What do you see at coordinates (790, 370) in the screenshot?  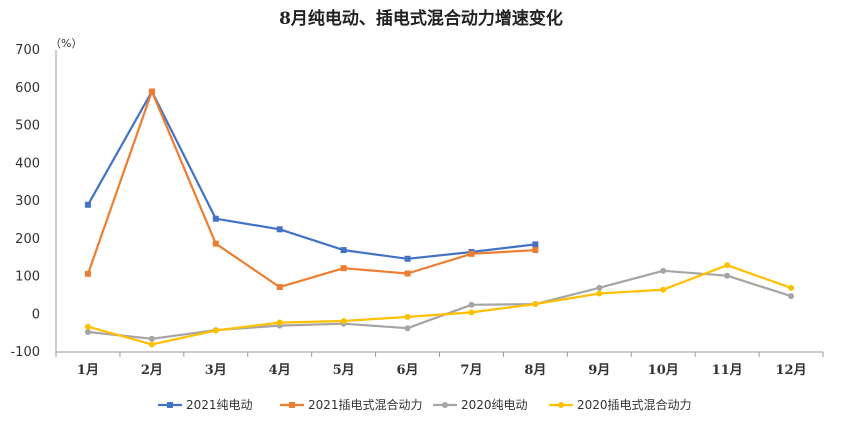 I see `x-tick-label: 12月` at bounding box center [790, 370].